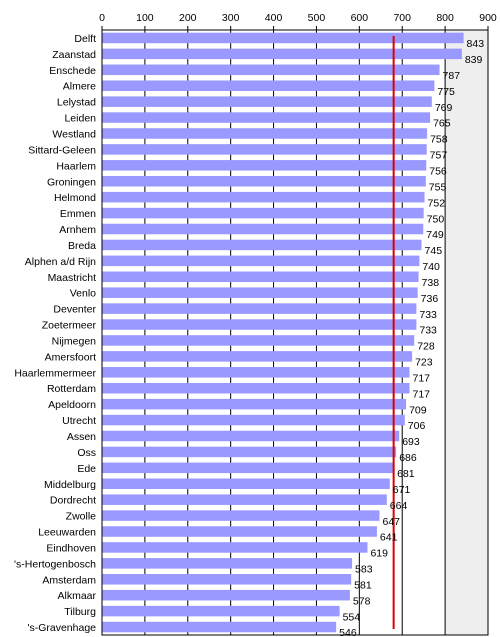 This screenshot has height=637, width=500. Describe the element at coordinates (74, 55) in the screenshot. I see `category-label: Zaanstad` at that location.